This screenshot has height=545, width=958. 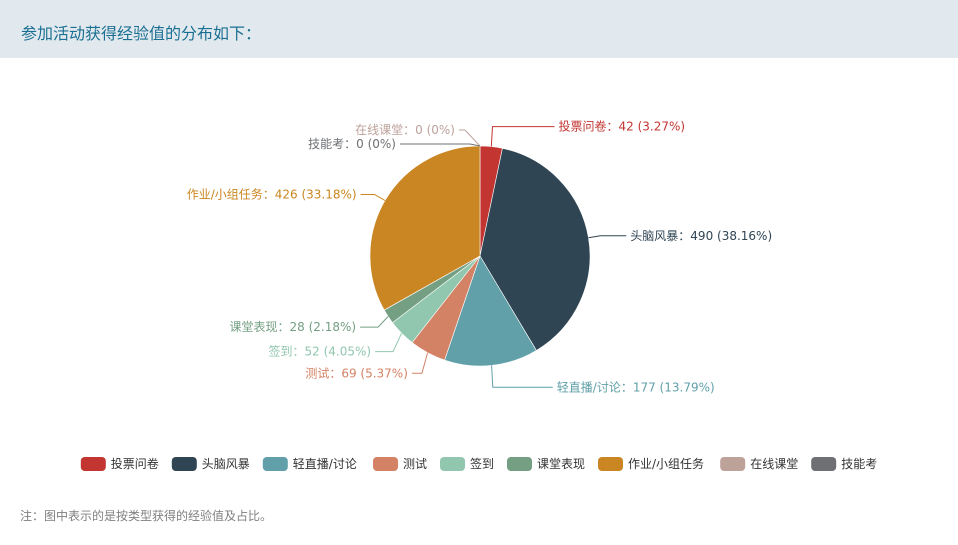 I want to click on legend-label: 测试, so click(x=415, y=463).